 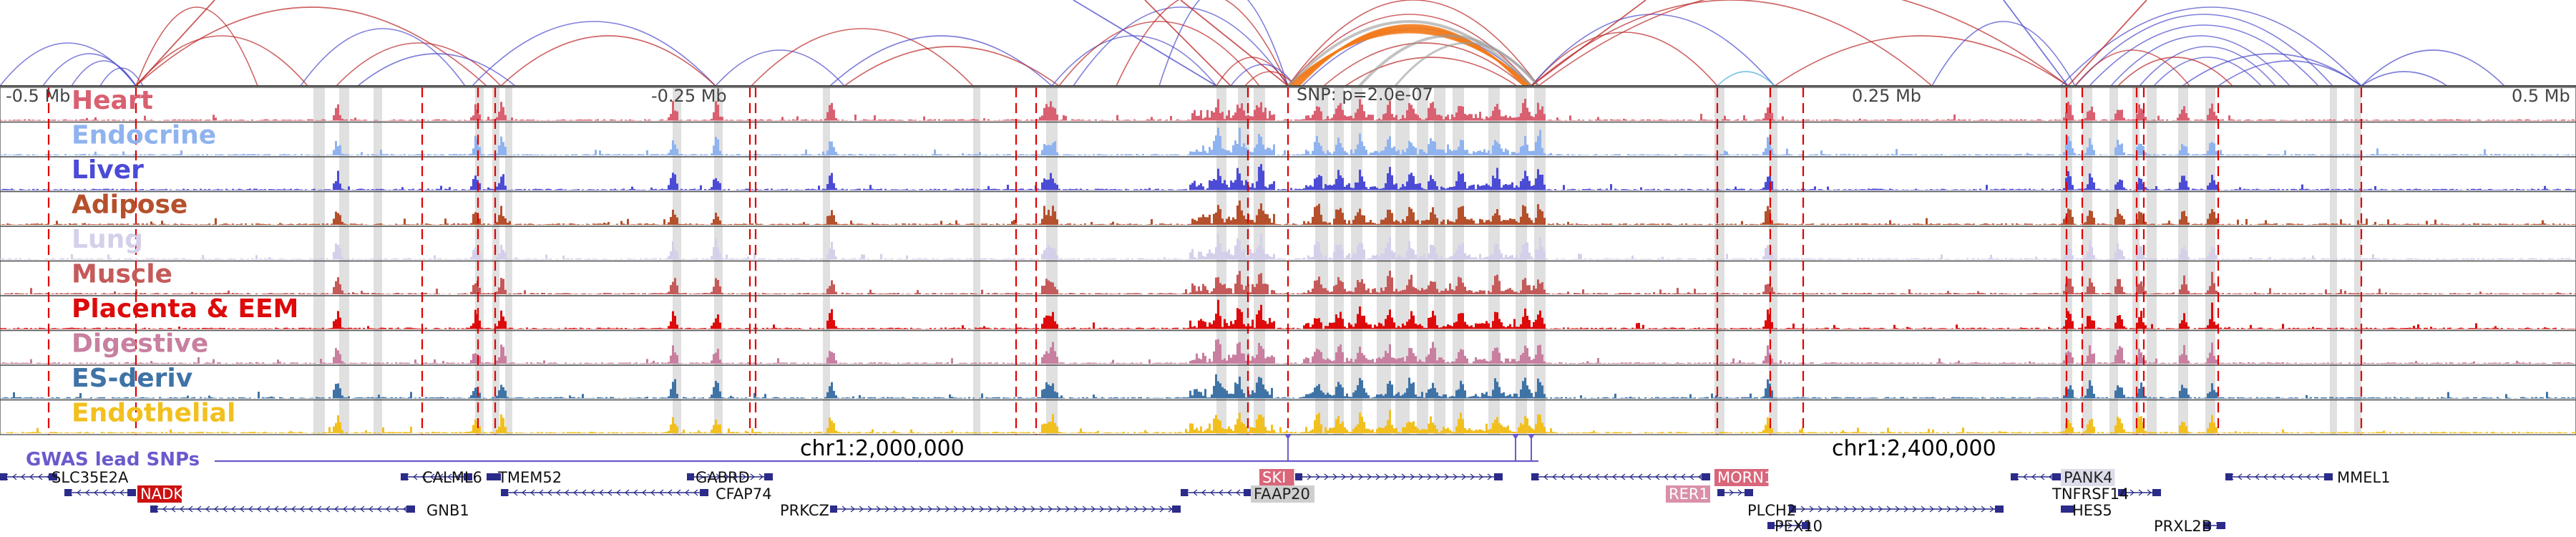 What do you see at coordinates (309, 510) in the screenshot?
I see `gene-gnb1: GNB1` at bounding box center [309, 510].